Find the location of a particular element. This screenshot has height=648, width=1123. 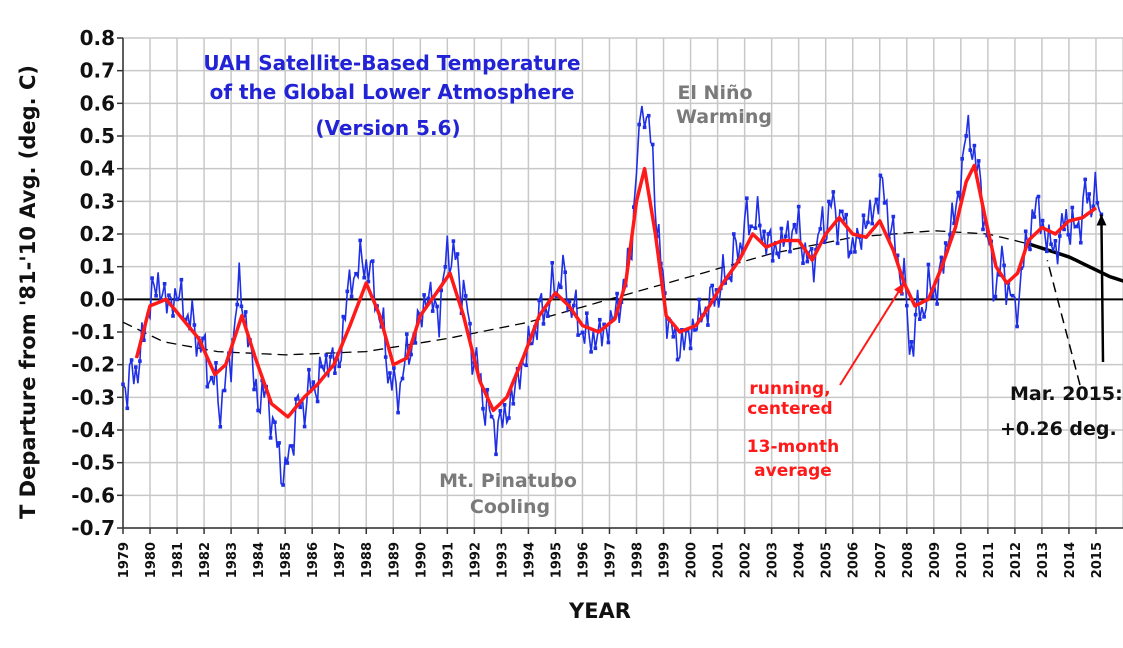

latest-date-label: Mar. 2015: is located at coordinates (1066, 394).